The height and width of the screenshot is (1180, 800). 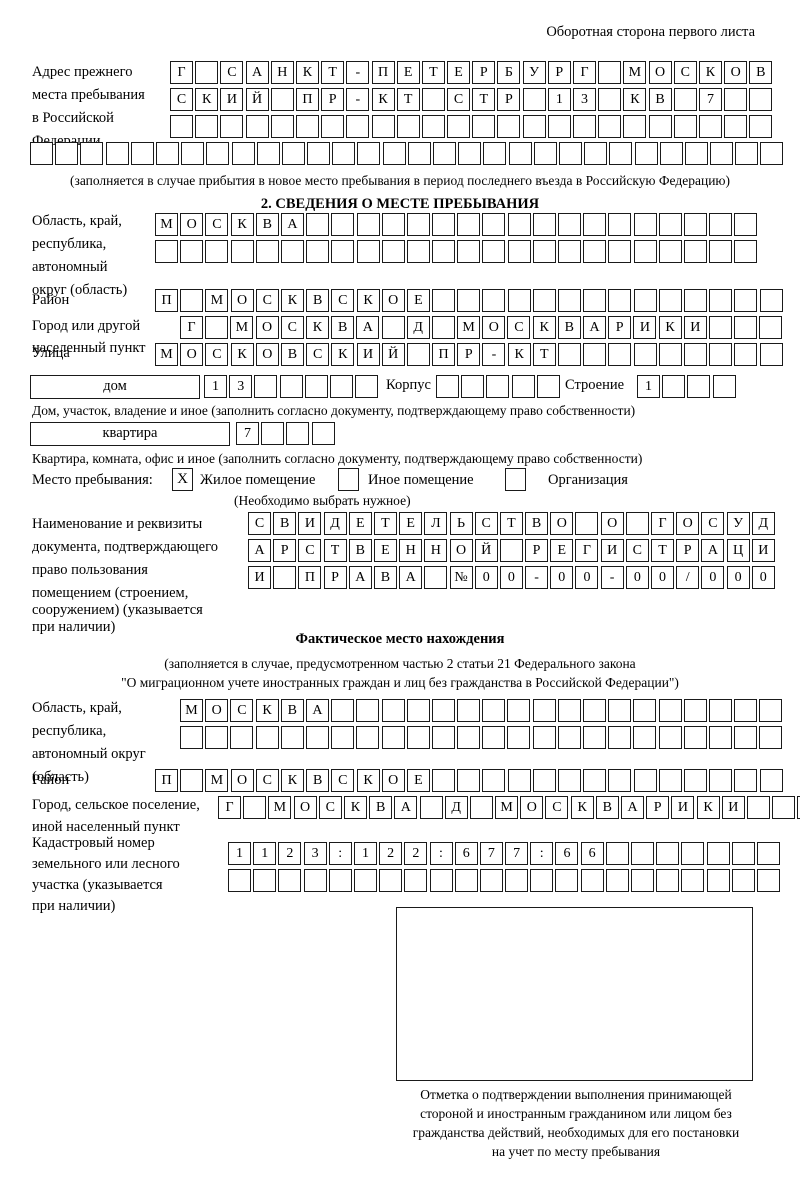 I want to click on stroenie-row: 1, so click(x=686, y=386).